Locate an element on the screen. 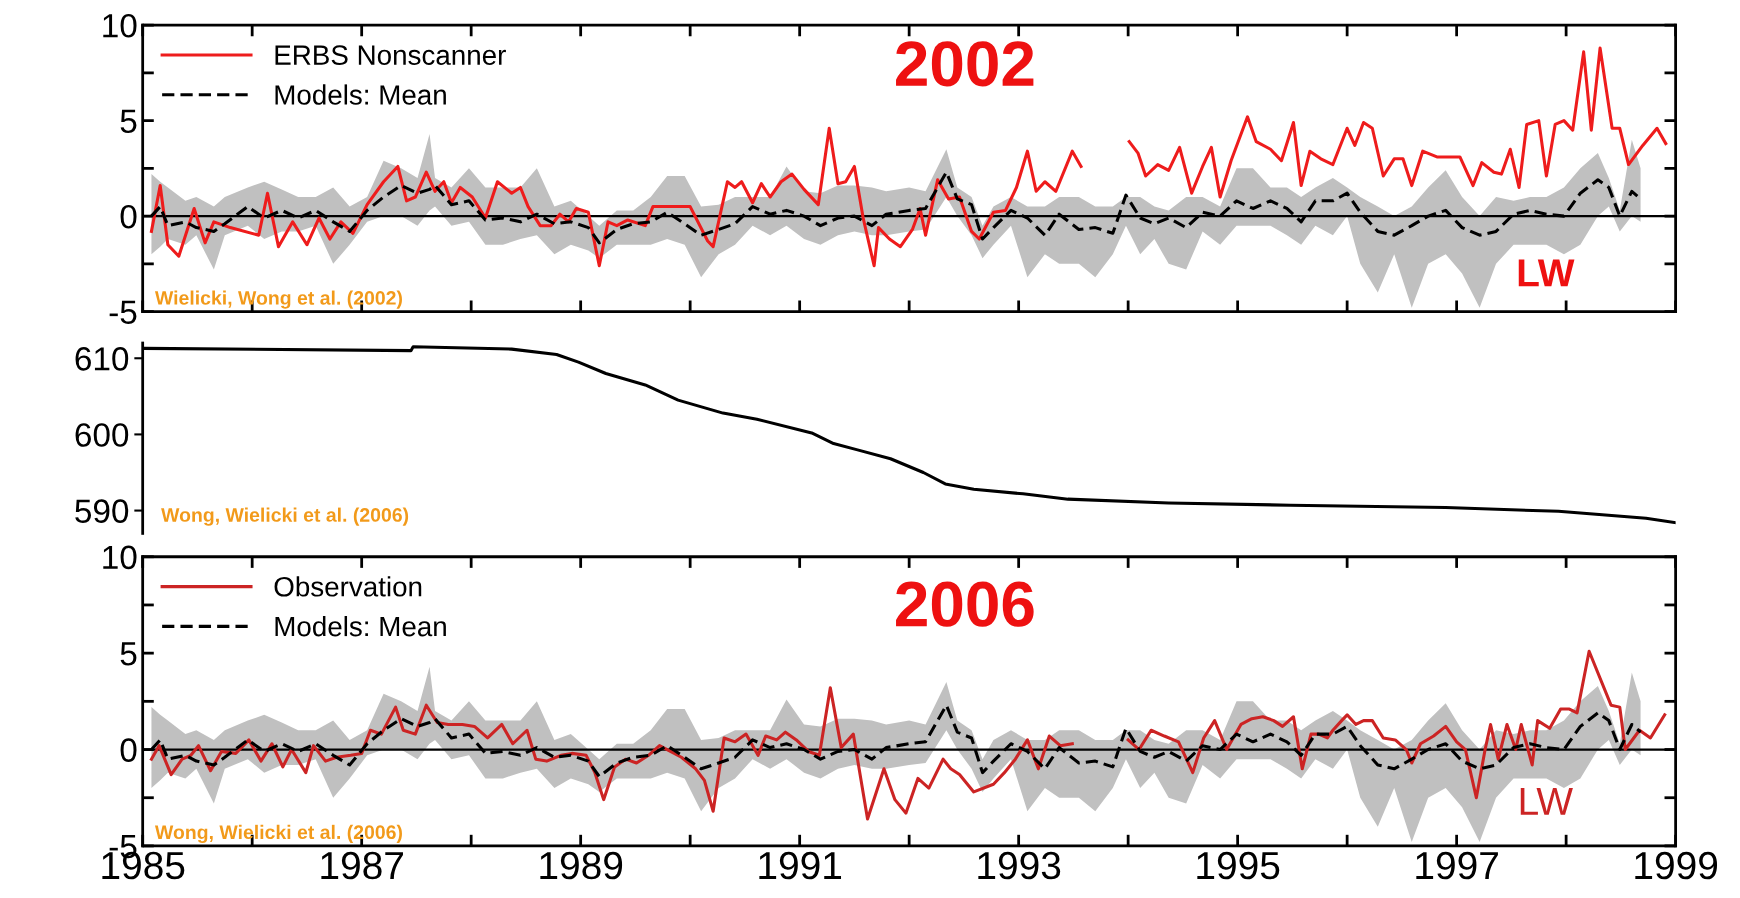  x-tick-label: 1989 is located at coordinates (581, 865).